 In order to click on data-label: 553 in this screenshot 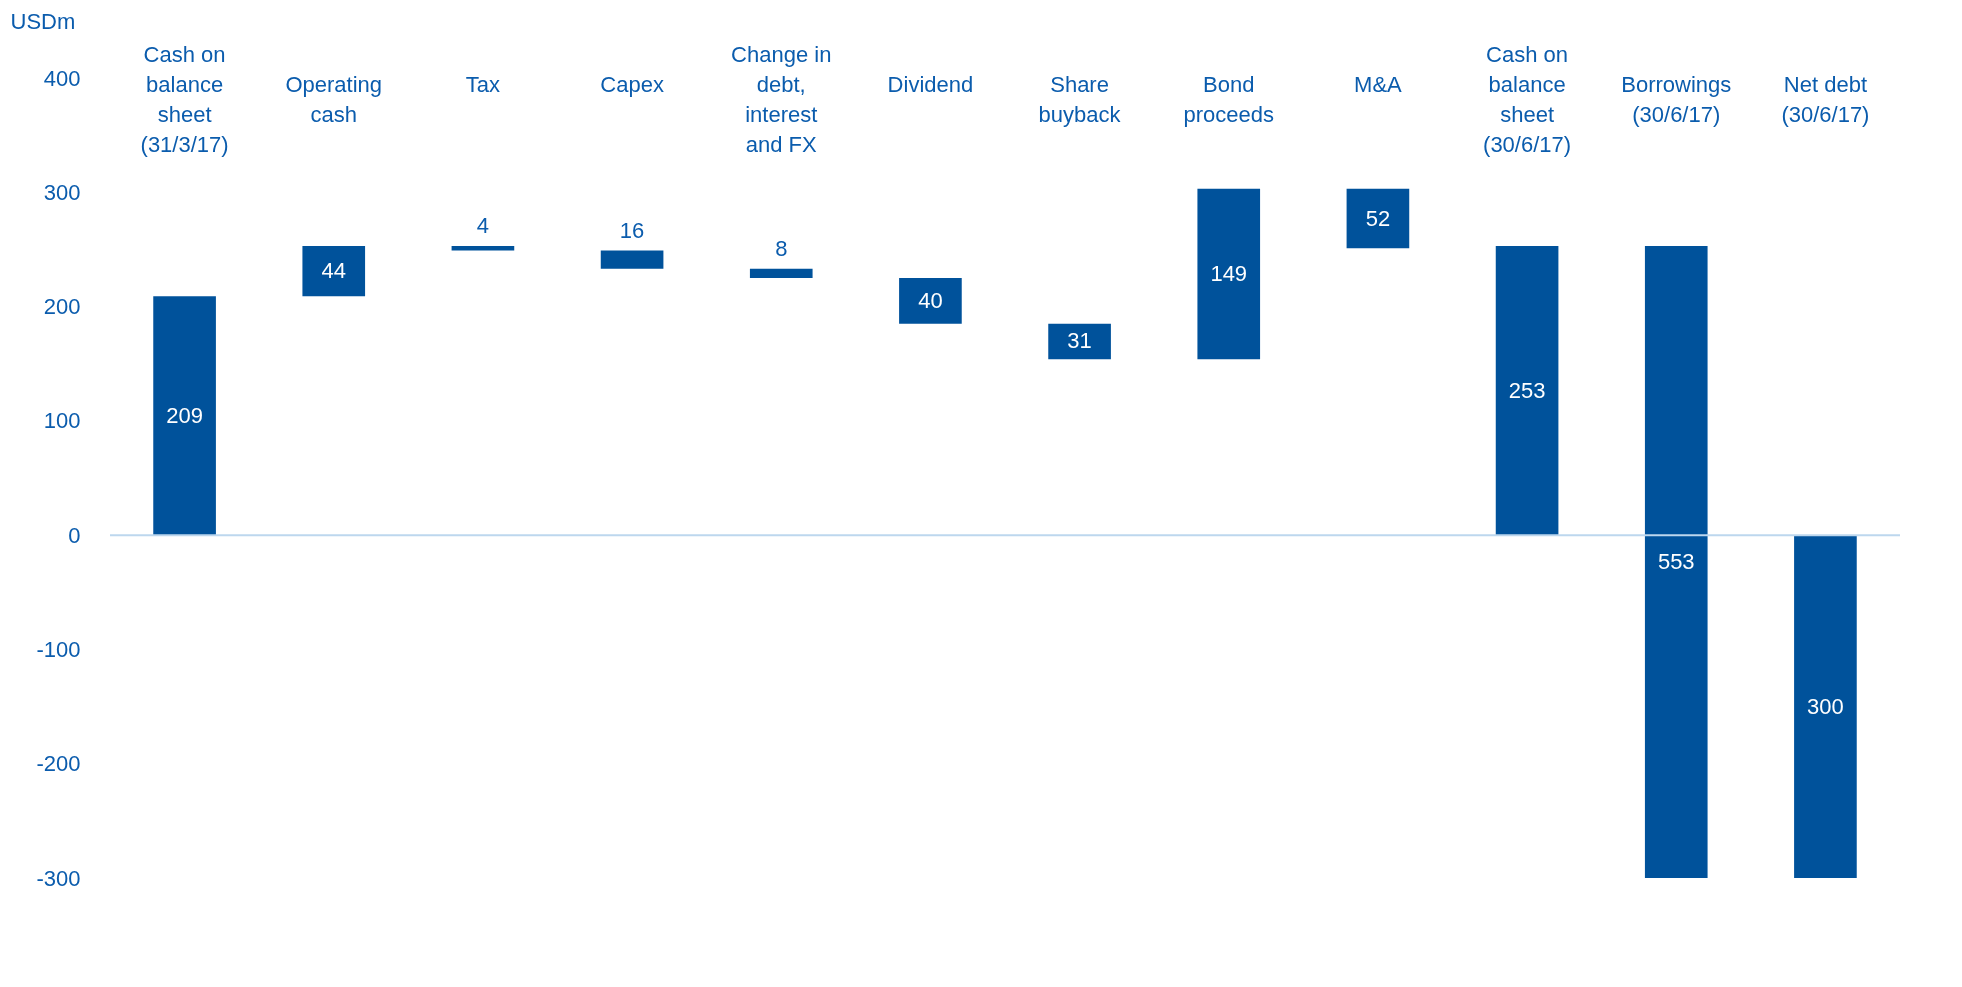, I will do `click(1676, 561)`.